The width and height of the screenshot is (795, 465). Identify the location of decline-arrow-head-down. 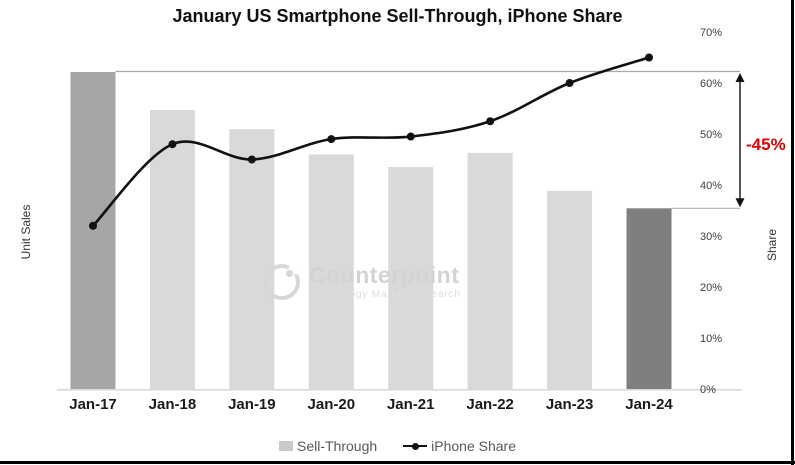
(740, 203).